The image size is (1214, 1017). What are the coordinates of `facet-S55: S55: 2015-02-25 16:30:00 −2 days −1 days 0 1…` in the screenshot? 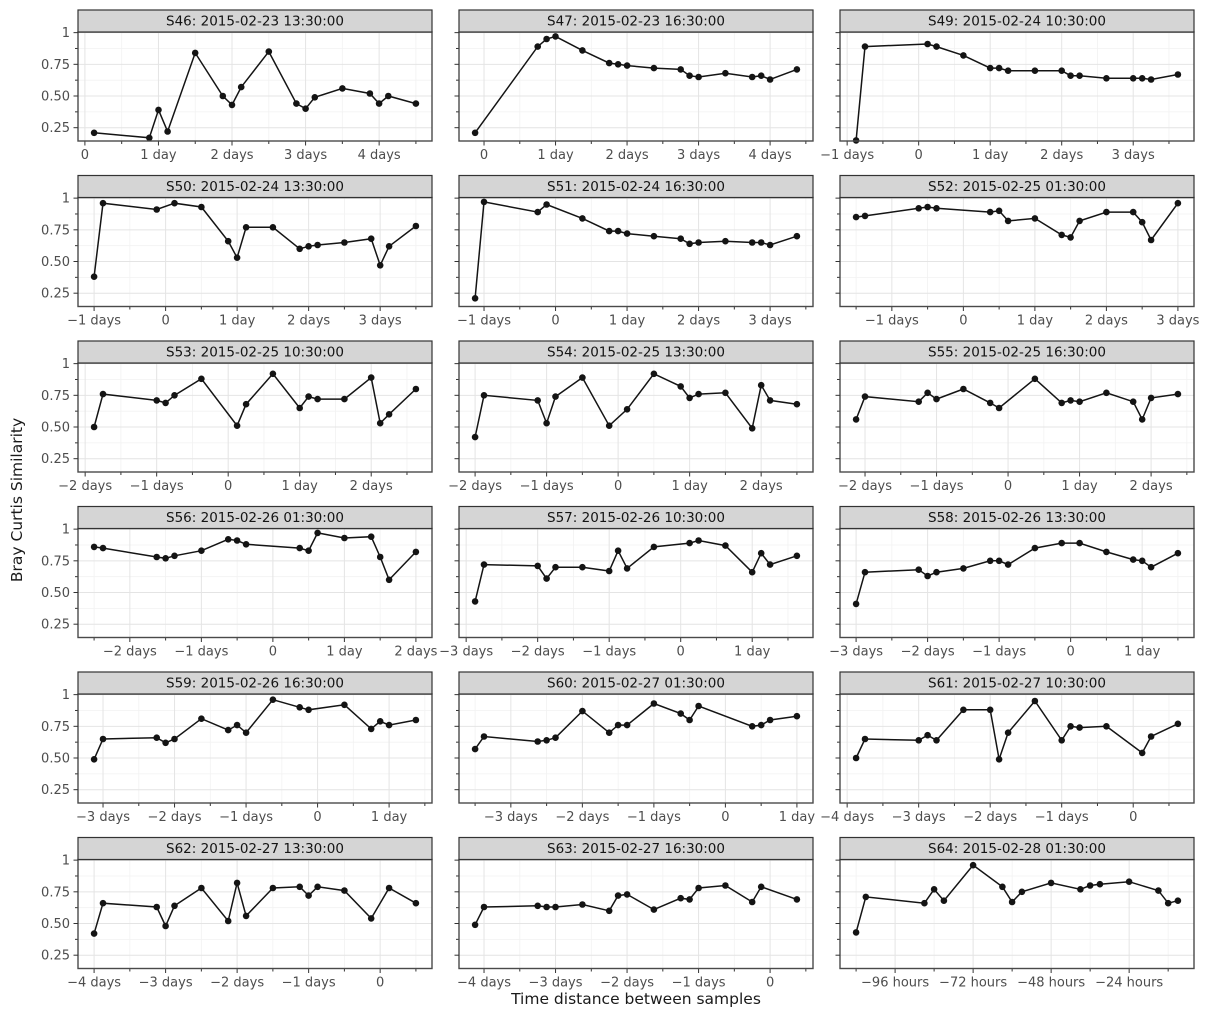 It's located at (1015, 417).